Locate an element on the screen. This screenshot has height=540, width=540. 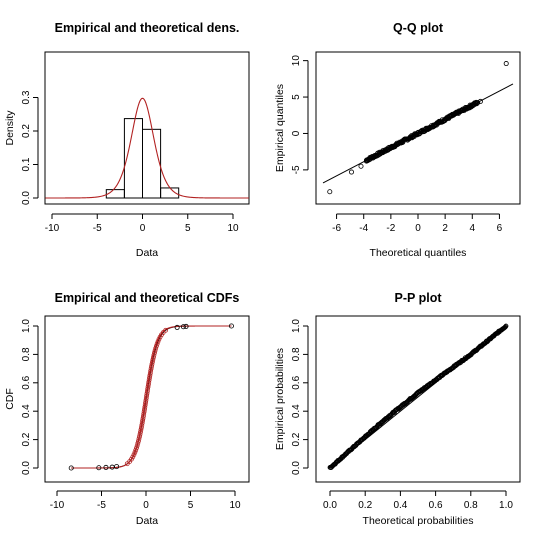
x-tick-label: 0.2 is located at coordinates (365, 505).